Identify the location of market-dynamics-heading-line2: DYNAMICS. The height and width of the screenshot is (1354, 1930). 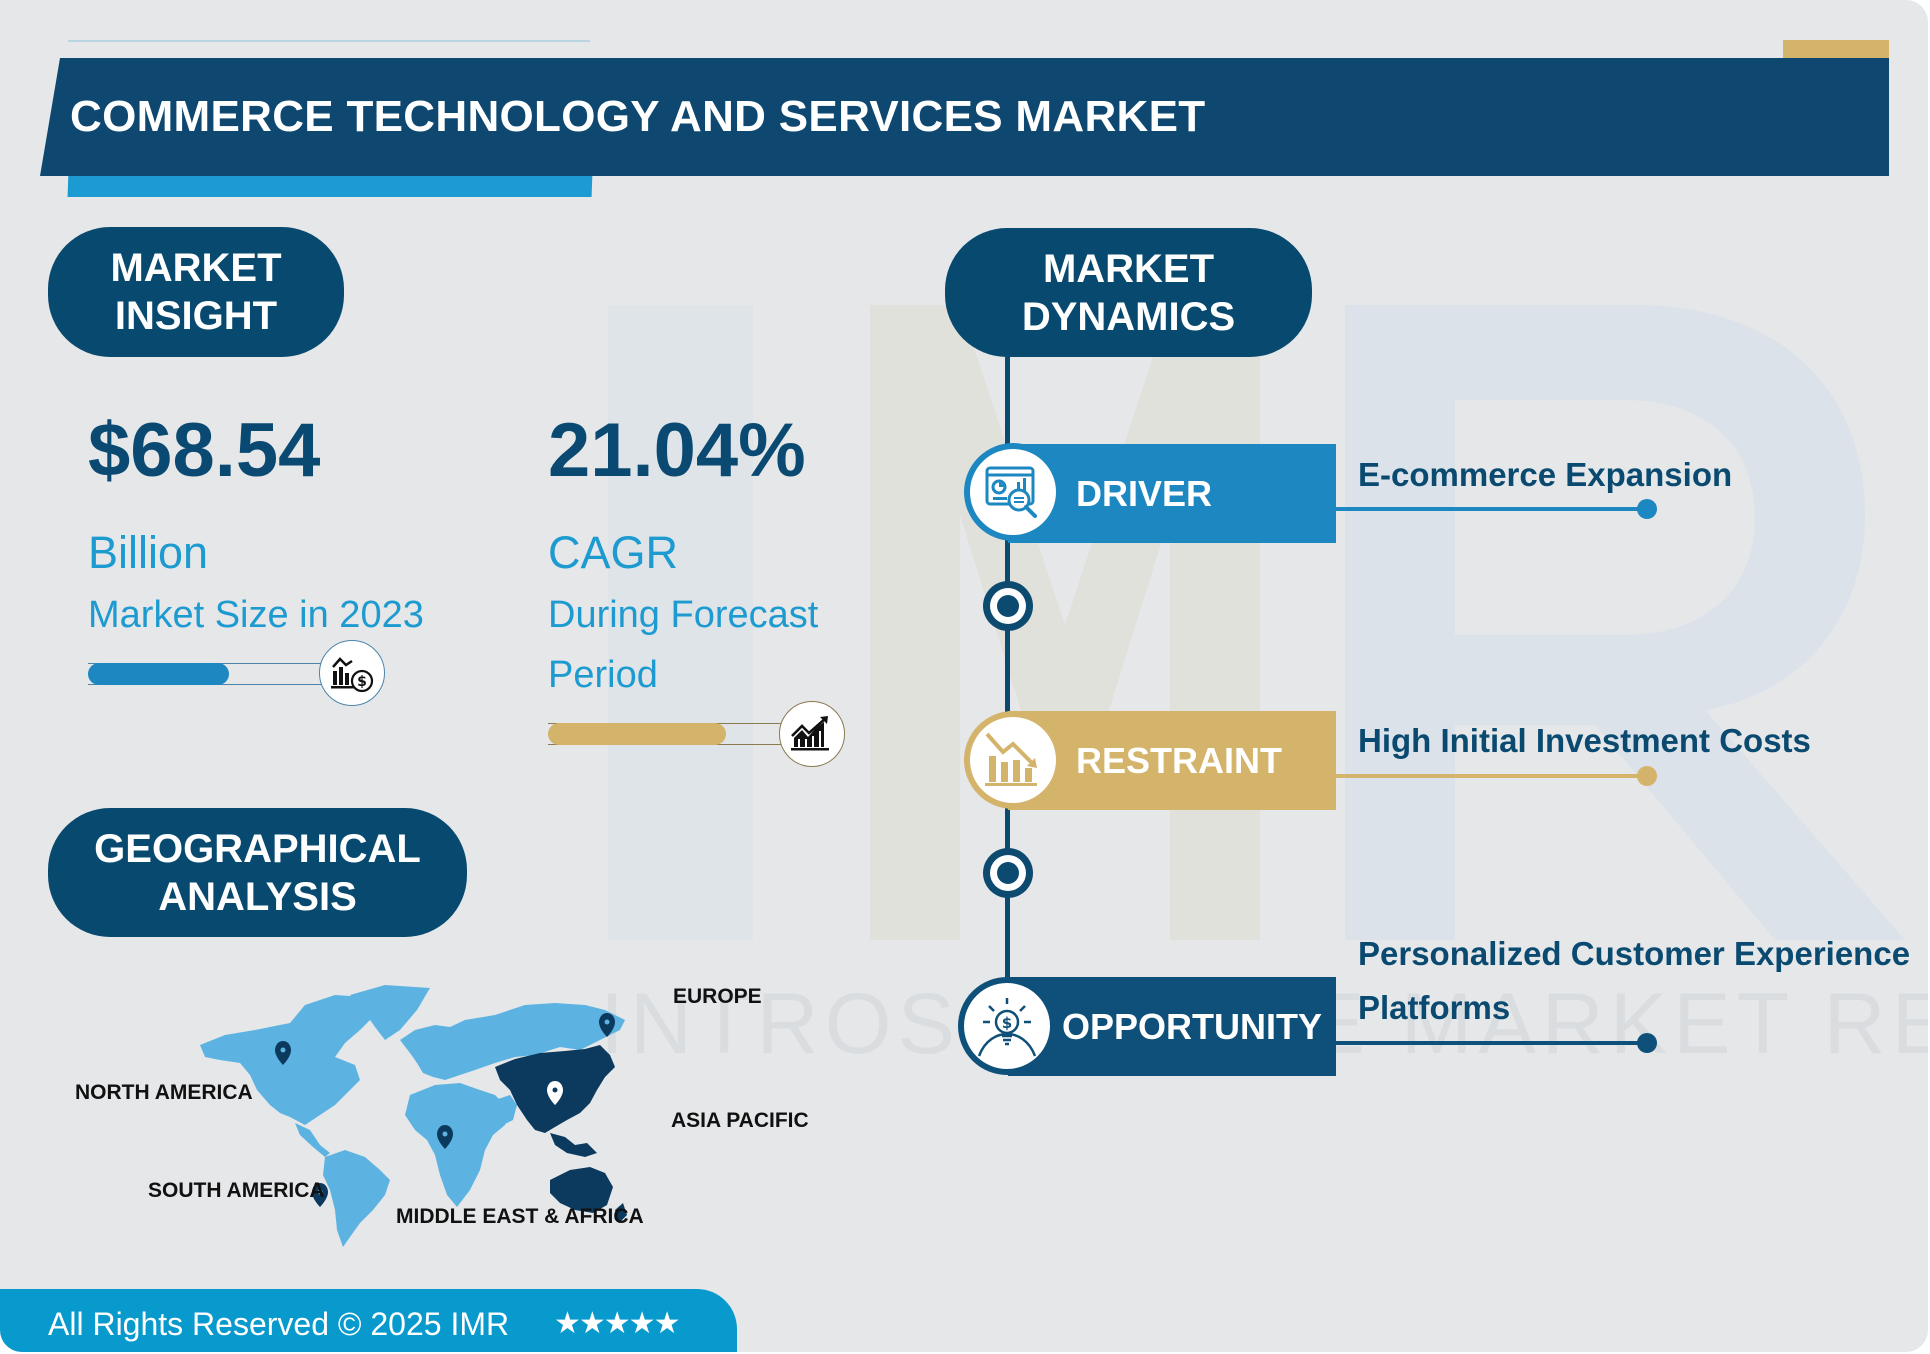
(1128, 316).